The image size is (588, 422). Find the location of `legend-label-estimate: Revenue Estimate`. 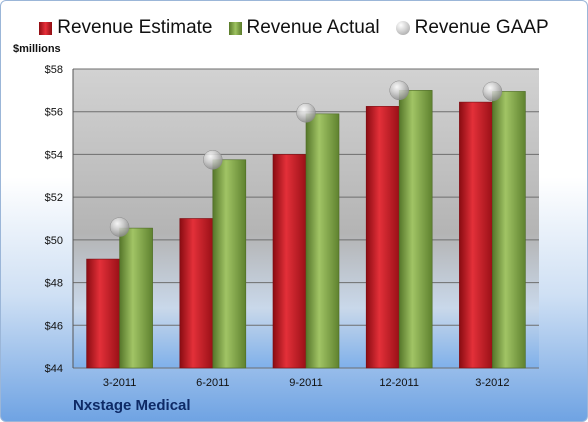

legend-label-estimate: Revenue Estimate is located at coordinates (135, 27).